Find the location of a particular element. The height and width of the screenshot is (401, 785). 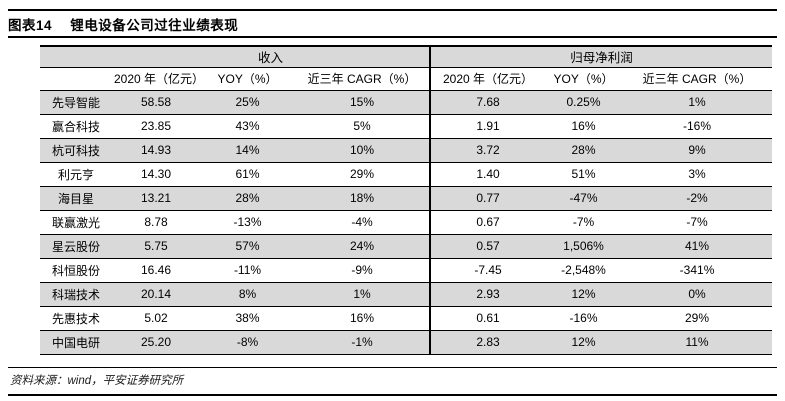

value-cell: 0.67 is located at coordinates (487, 222).